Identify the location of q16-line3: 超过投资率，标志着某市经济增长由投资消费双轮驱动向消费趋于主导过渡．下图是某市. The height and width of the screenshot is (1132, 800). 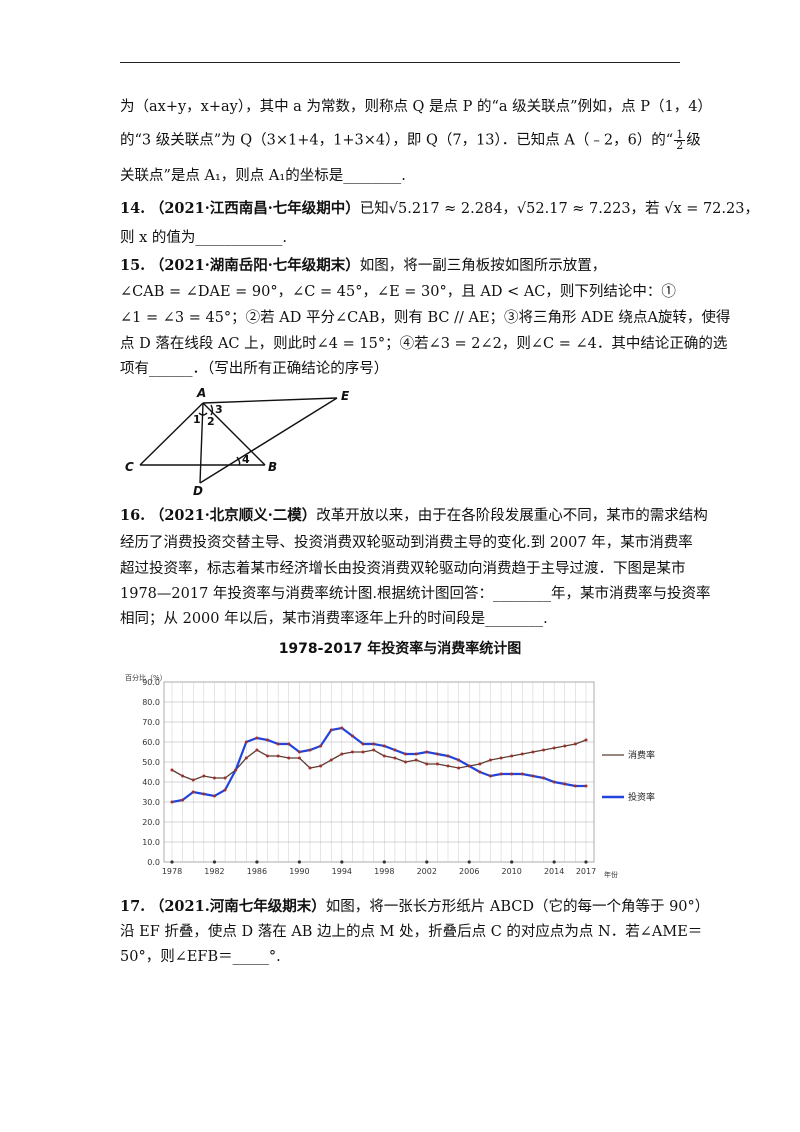
(403, 569).